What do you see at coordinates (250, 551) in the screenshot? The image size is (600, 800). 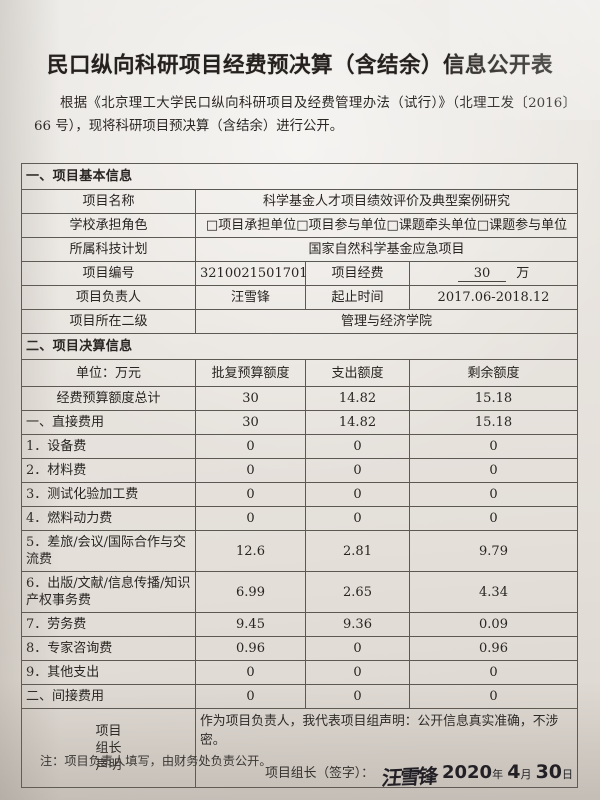 I see `budget-approved: 12.6` at bounding box center [250, 551].